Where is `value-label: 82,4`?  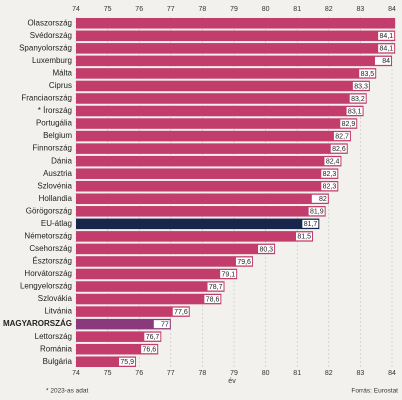
value-label: 82,4 is located at coordinates (333, 162).